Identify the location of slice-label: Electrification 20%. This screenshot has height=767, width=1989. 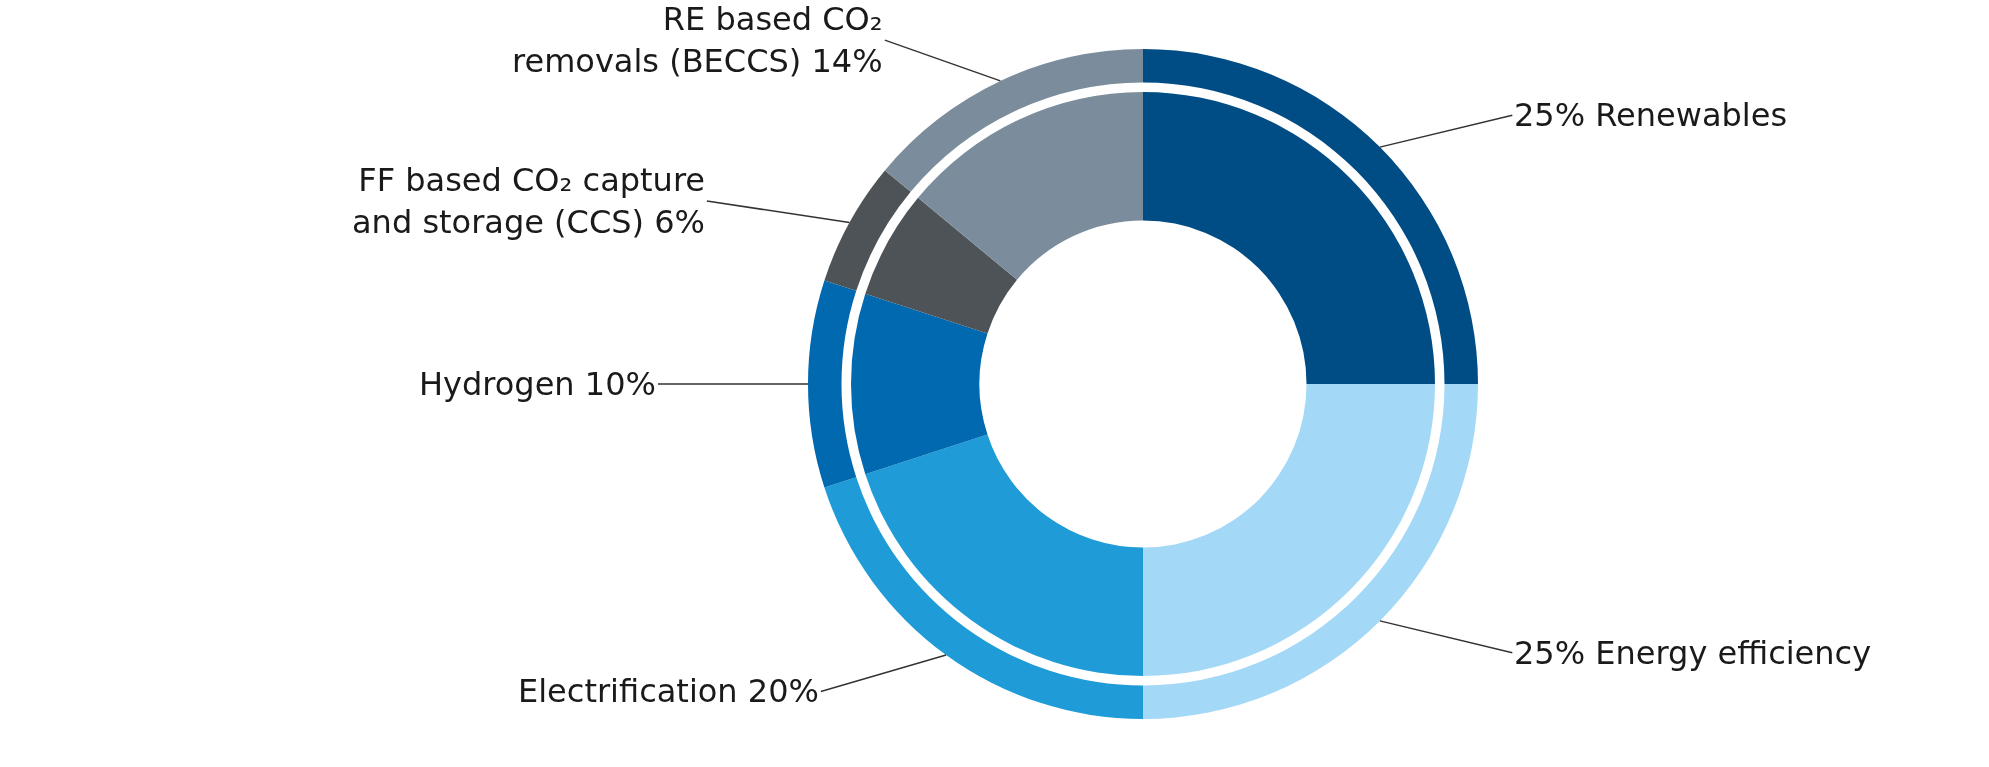
(668, 691).